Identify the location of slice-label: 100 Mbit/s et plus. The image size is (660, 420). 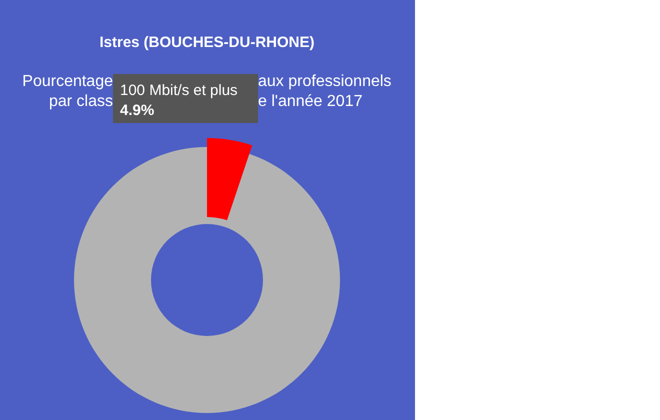
(179, 90).